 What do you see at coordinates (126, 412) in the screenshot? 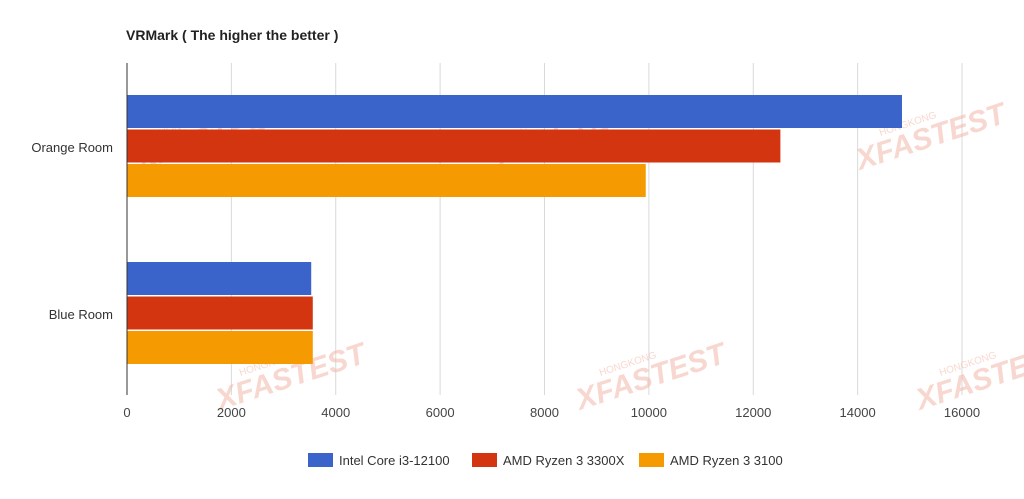
I see `x-tick-label: 0` at bounding box center [126, 412].